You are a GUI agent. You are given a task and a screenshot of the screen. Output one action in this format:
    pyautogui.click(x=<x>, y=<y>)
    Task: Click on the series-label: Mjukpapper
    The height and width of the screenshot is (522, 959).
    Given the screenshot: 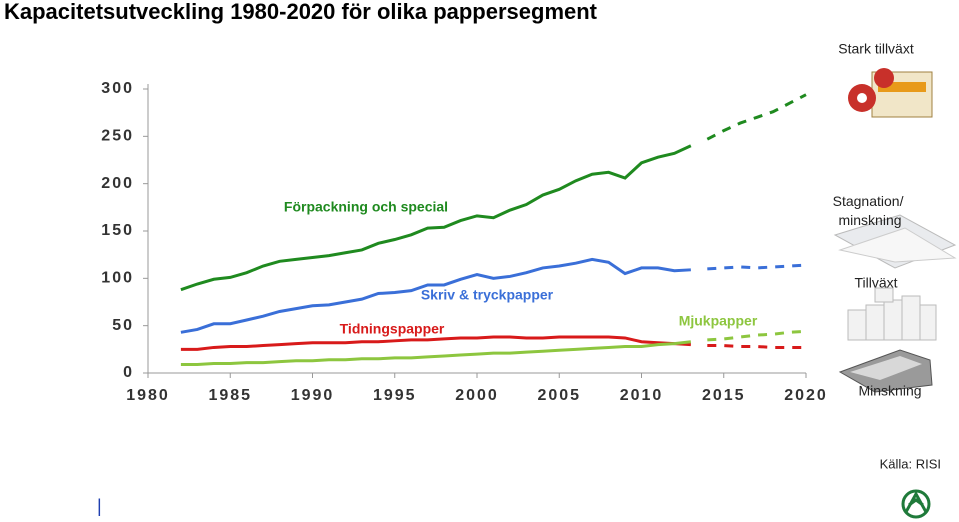 What is the action you would take?
    pyautogui.click(x=718, y=321)
    